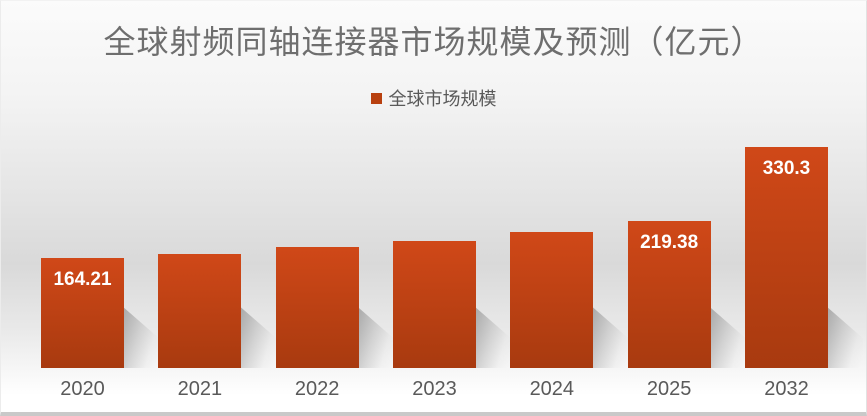 The image size is (867, 416). What do you see at coordinates (442, 99) in the screenshot?
I see `legend-label: 全球市场规模` at bounding box center [442, 99].